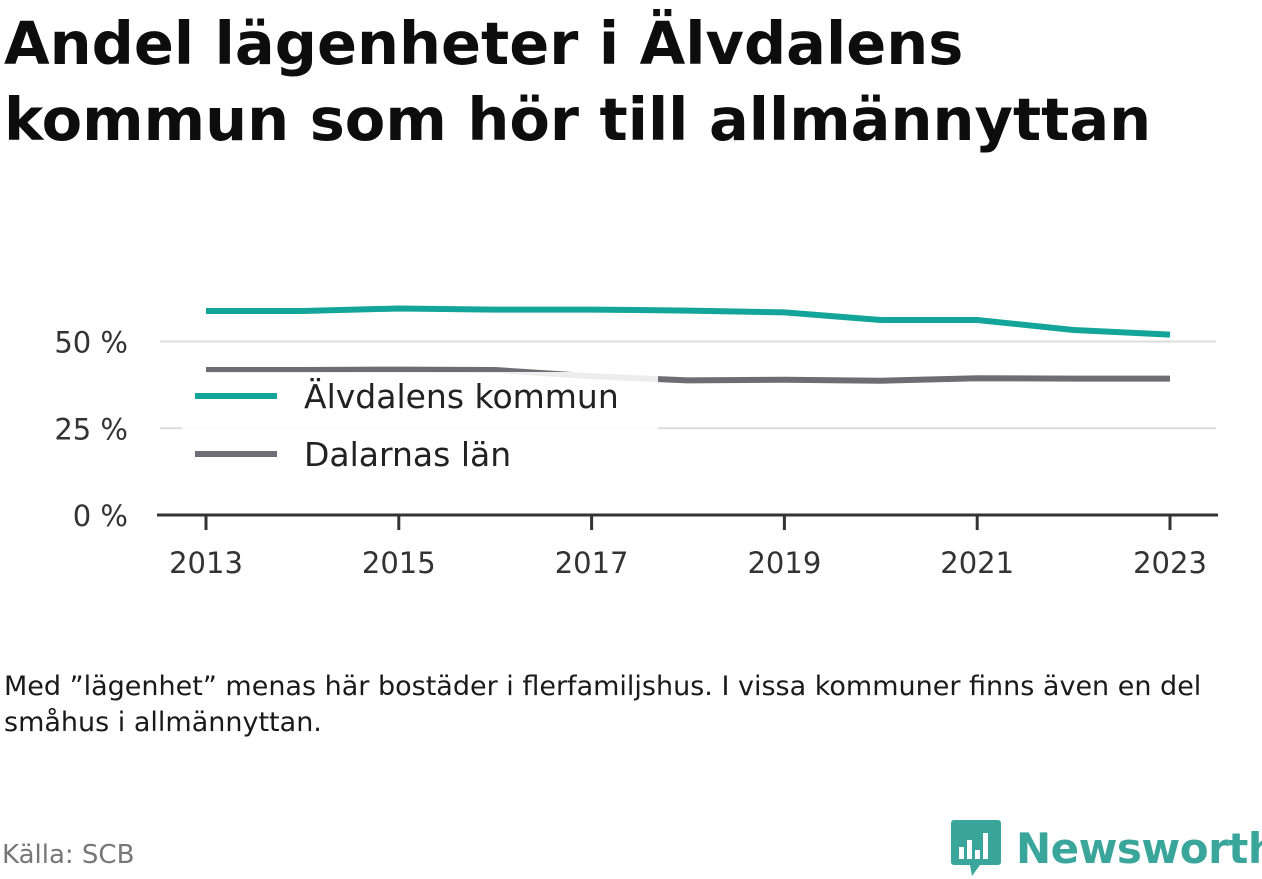 Image resolution: width=1262 pixels, height=879 pixels. I want to click on x-tick-label: 2015, so click(399, 563).